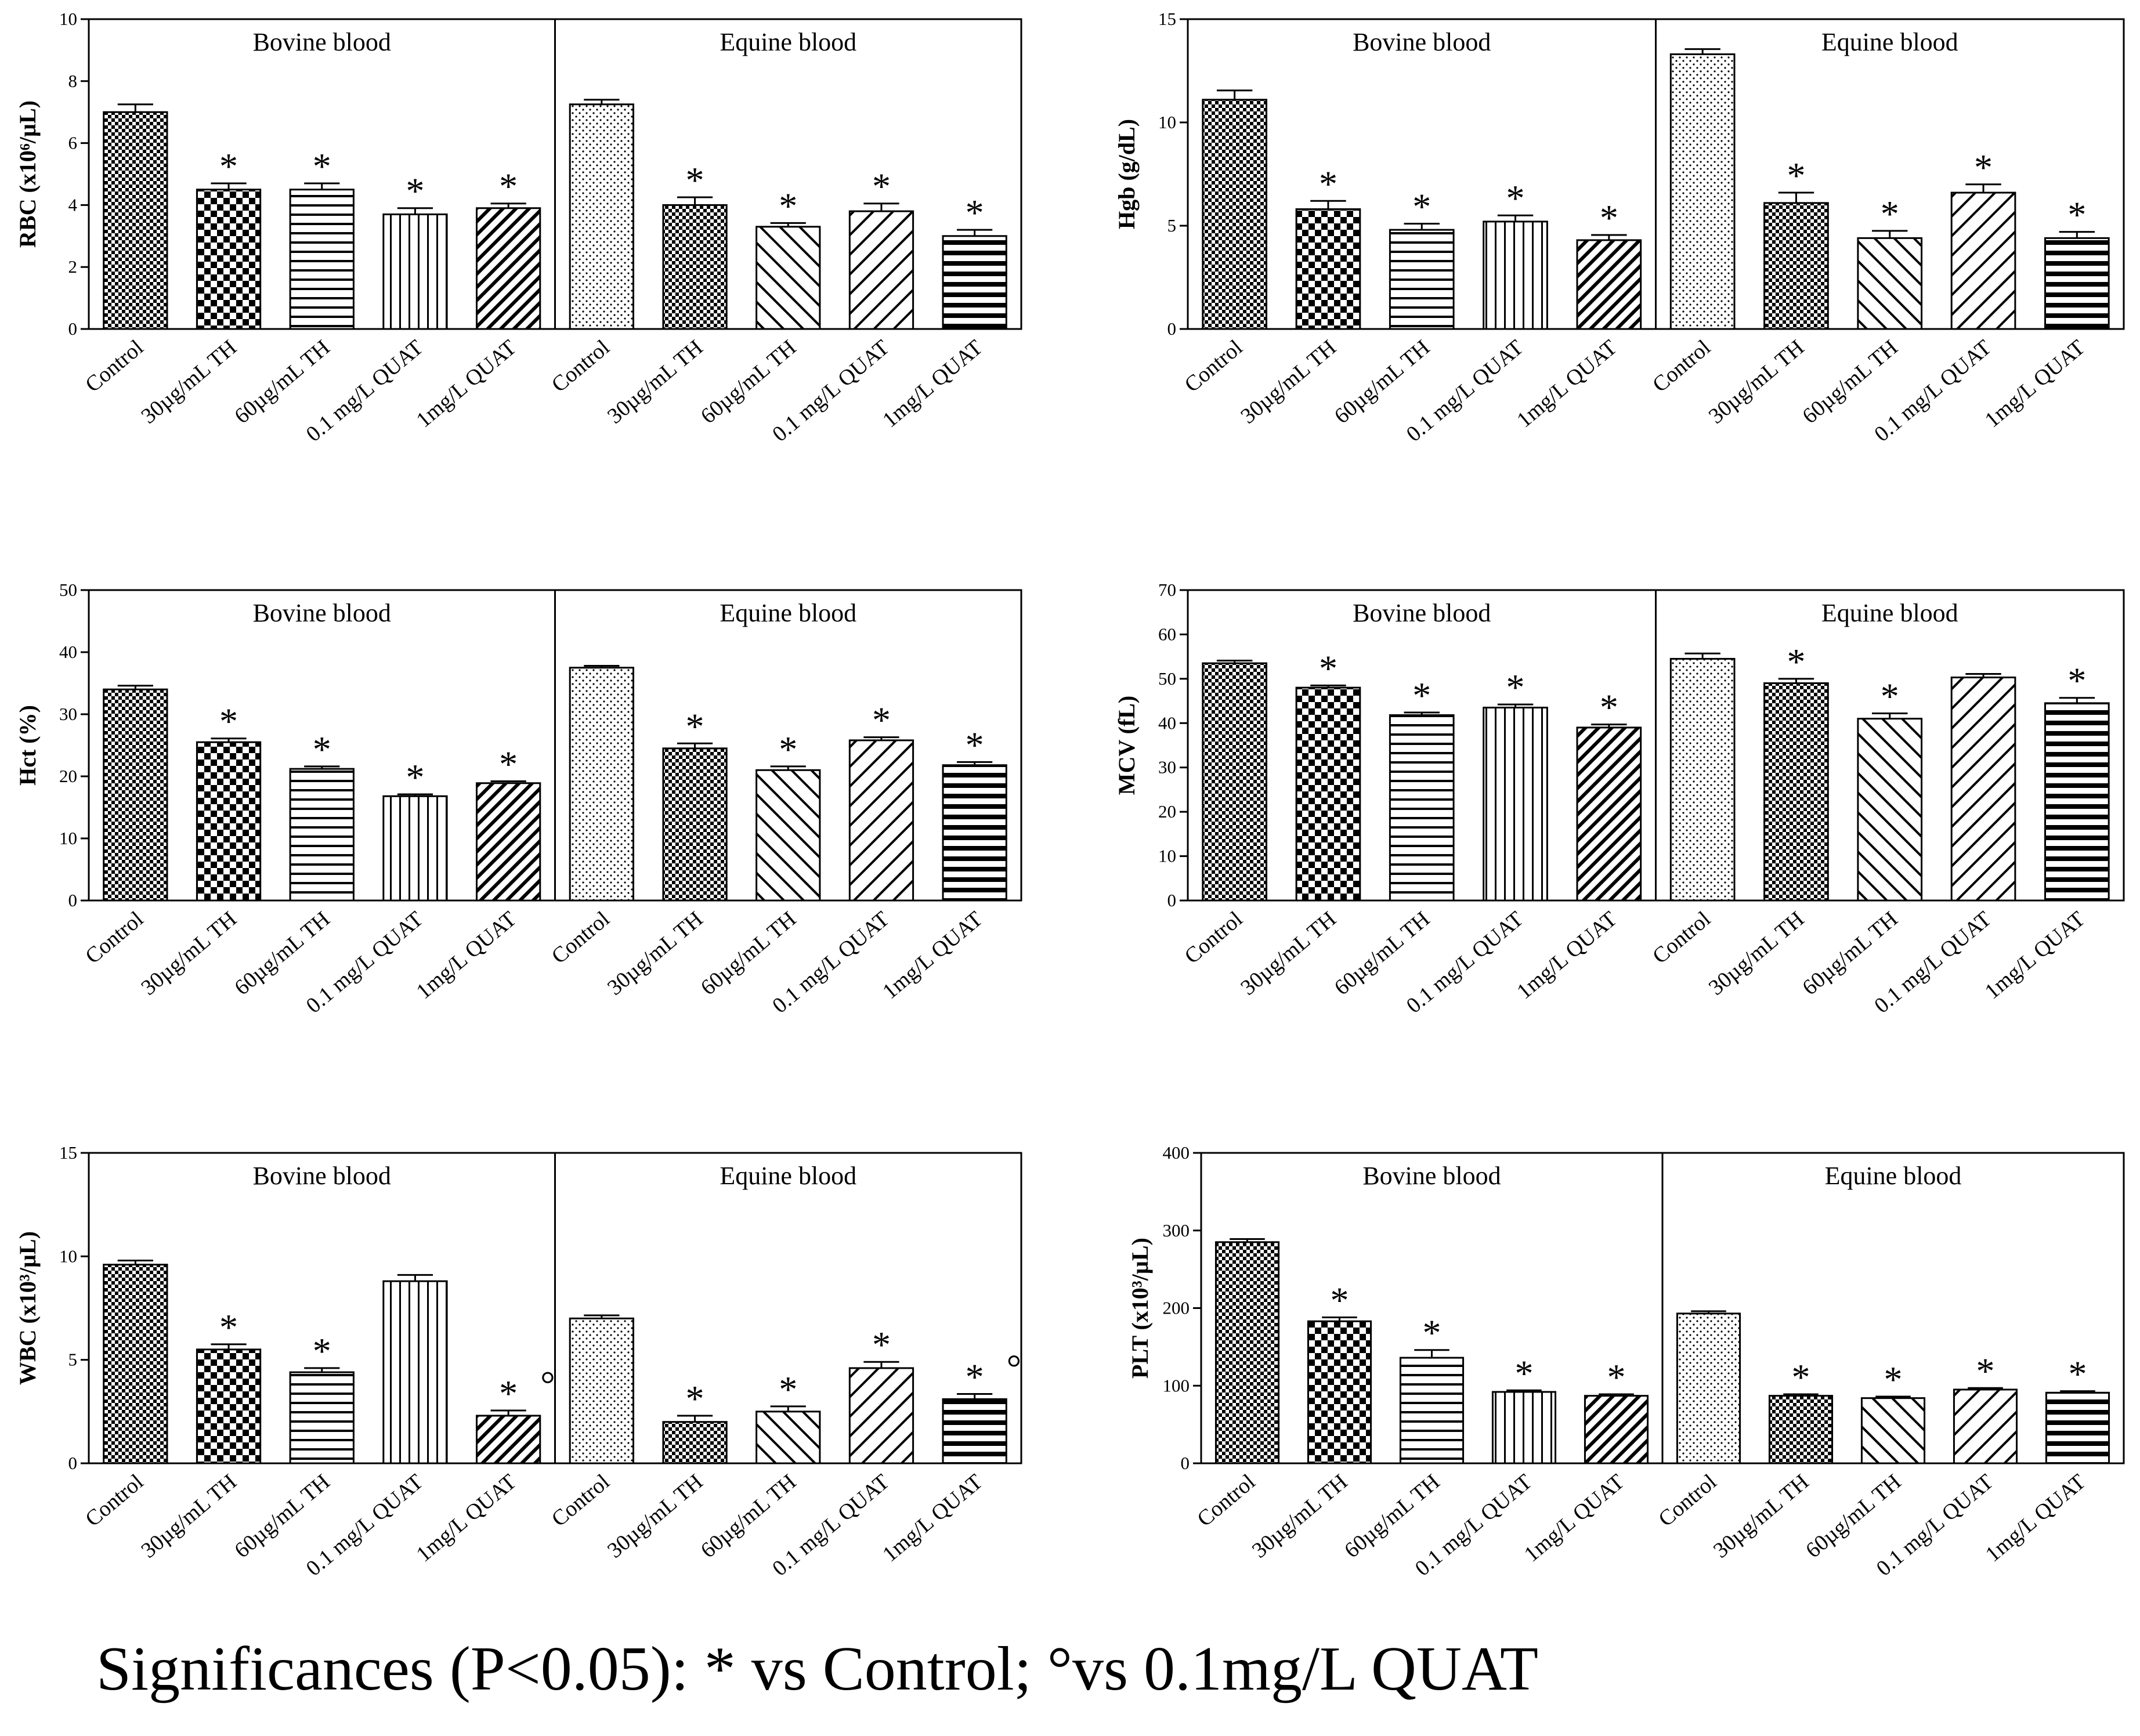 This screenshot has width=2140, height=1736. I want to click on y-tick-label: 400, so click(1176, 1152).